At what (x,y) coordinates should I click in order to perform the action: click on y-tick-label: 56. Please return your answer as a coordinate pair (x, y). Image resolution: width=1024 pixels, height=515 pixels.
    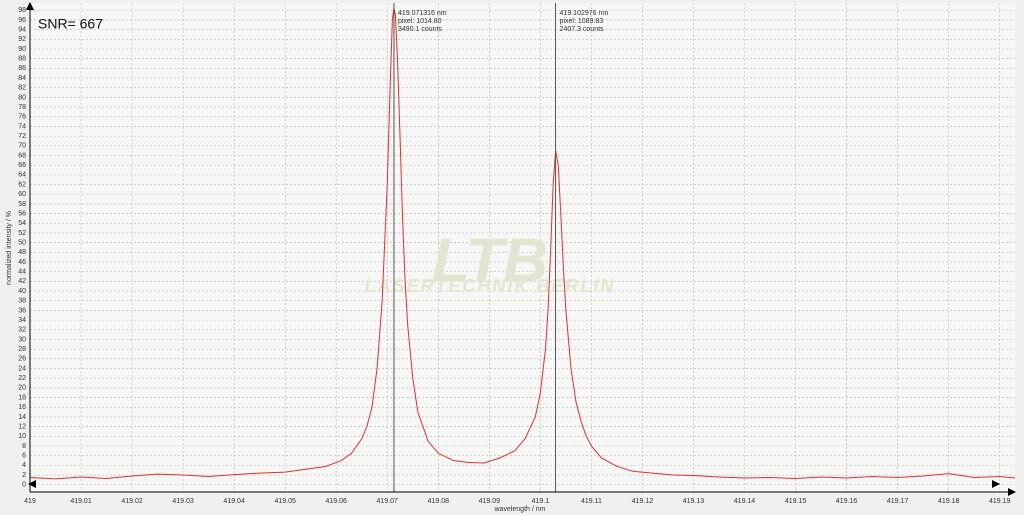
    Looking at the image, I should click on (22, 213).